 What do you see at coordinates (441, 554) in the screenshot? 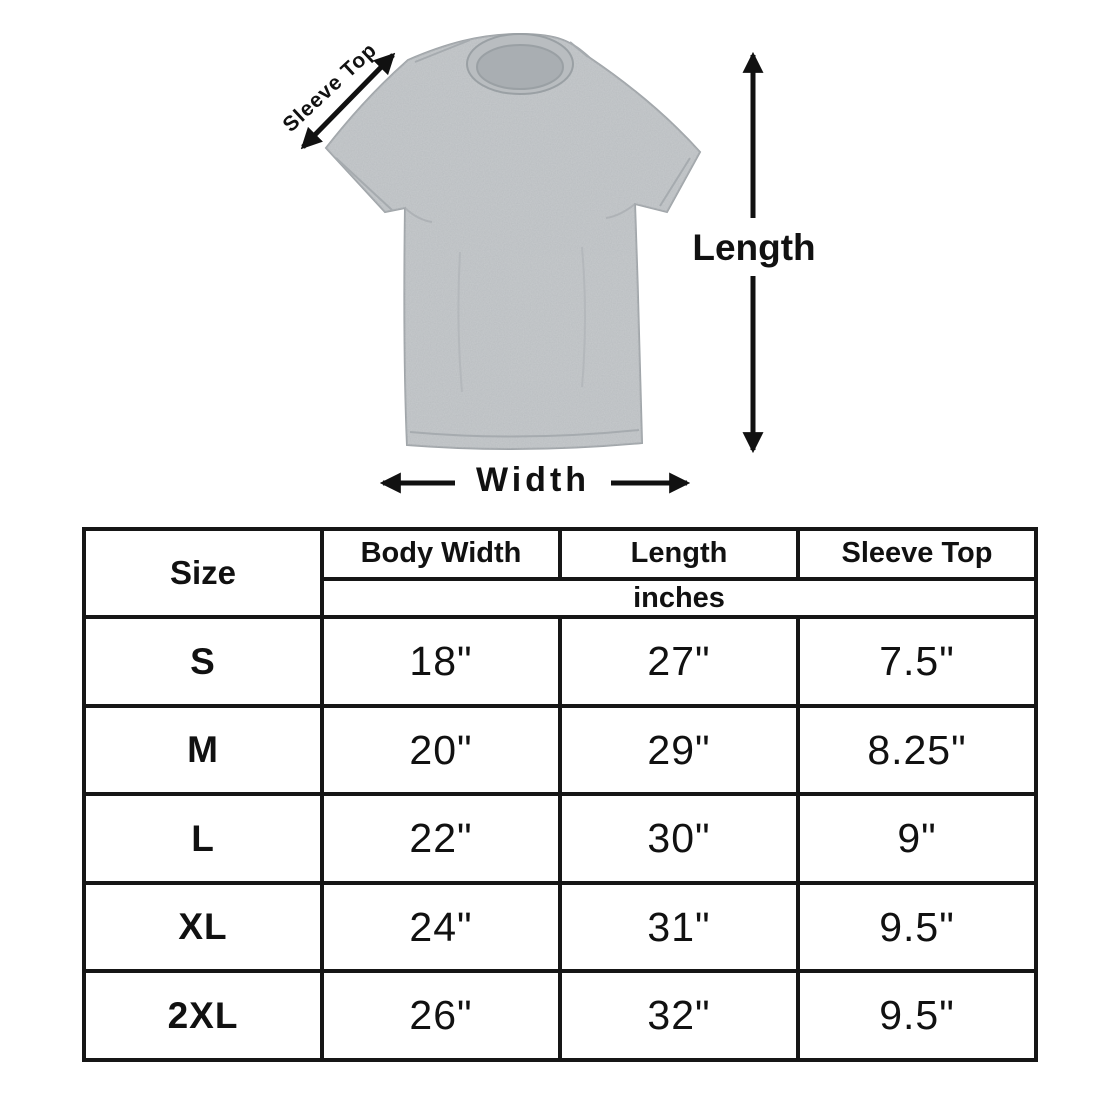
I see `header-body-width: Body Width` at bounding box center [441, 554].